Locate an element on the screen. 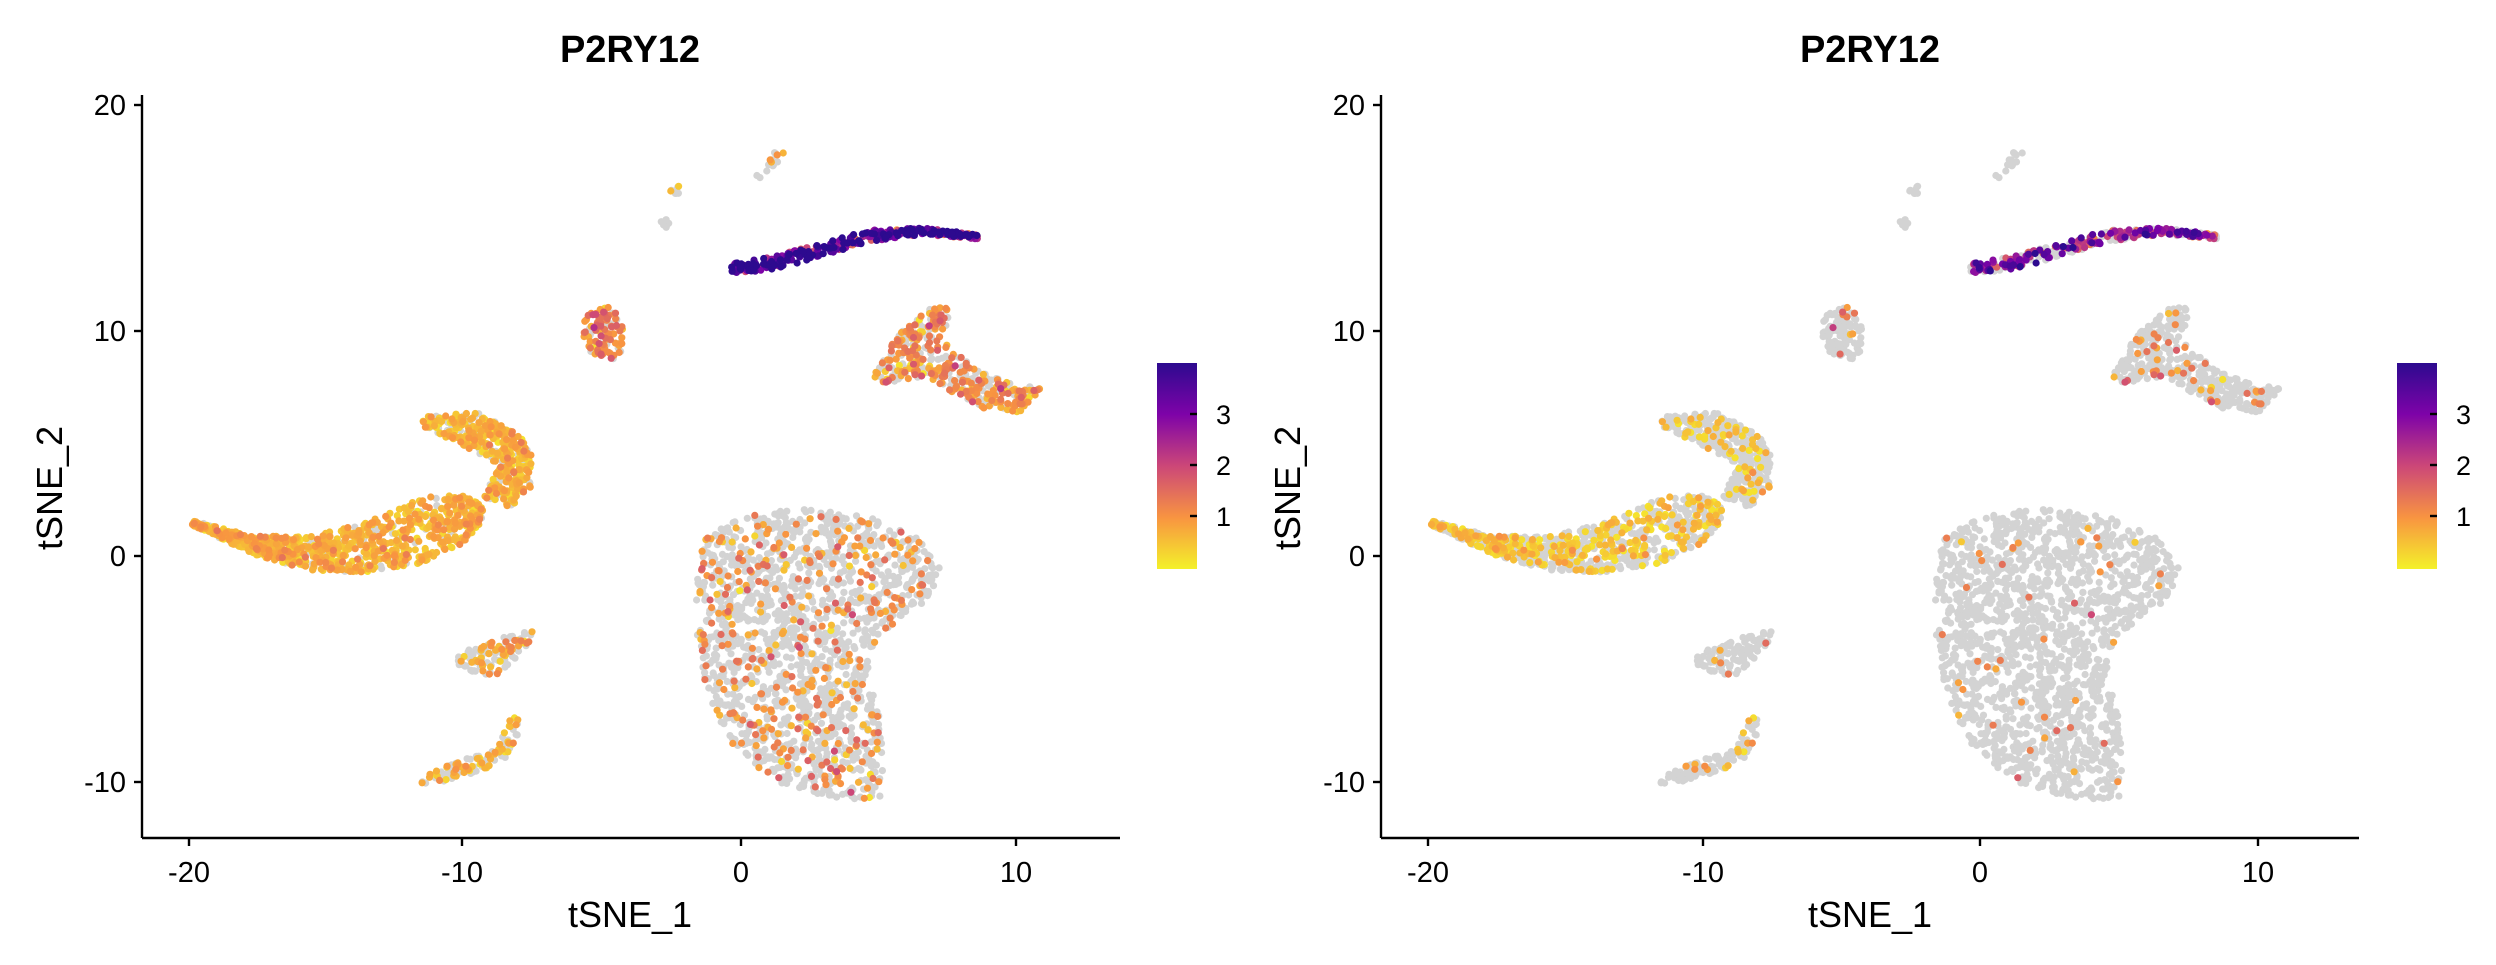  x-ticks: -20 -10 0 10 is located at coordinates (600, 863).